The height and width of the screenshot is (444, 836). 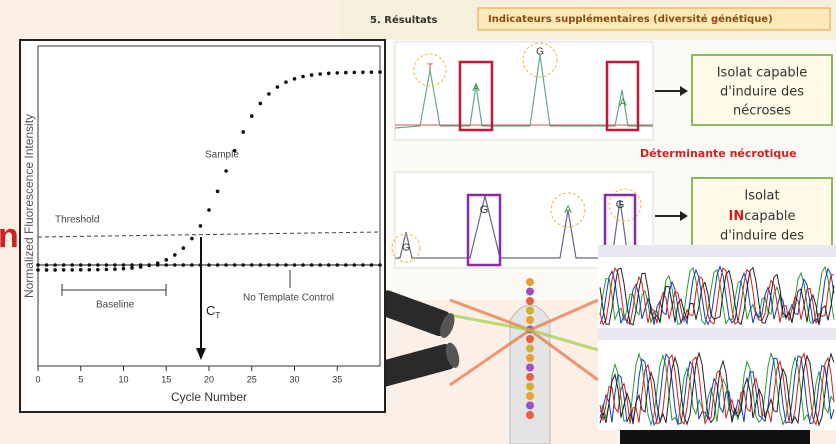 I want to click on ct-arrow-head, so click(x=201, y=354).